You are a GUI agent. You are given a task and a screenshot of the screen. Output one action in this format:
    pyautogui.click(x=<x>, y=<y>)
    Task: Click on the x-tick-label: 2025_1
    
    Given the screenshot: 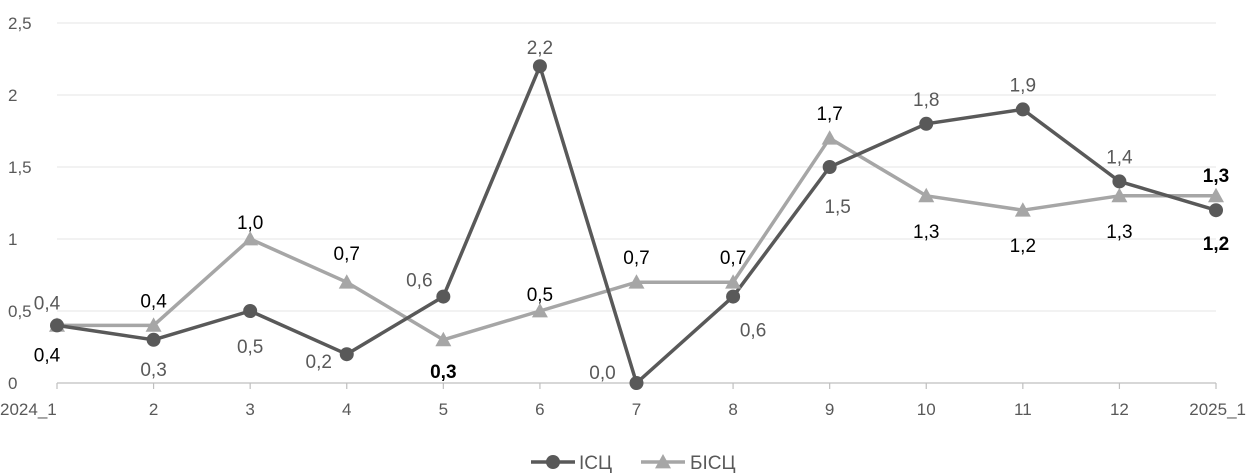 What is the action you would take?
    pyautogui.click(x=1217, y=409)
    